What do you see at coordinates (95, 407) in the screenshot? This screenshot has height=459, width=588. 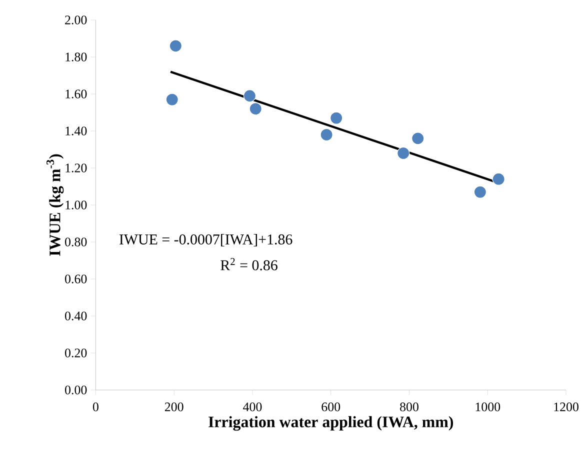 I see `x-tick-label: 0` at bounding box center [95, 407].